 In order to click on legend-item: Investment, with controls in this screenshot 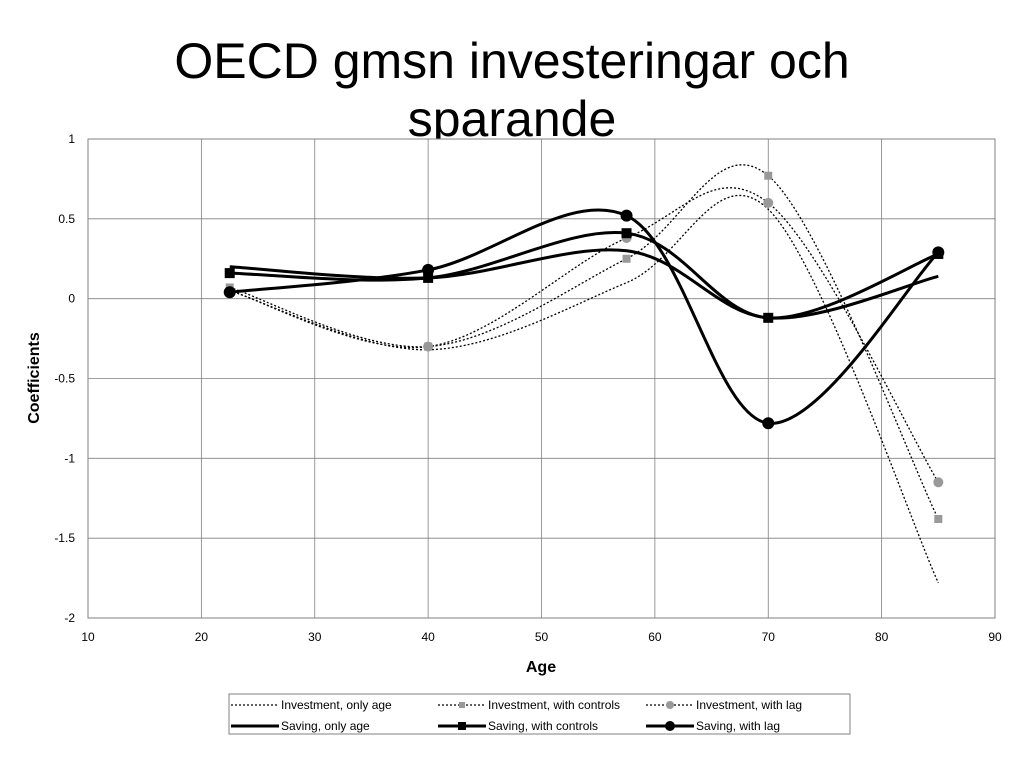, I will do `click(529, 705)`.